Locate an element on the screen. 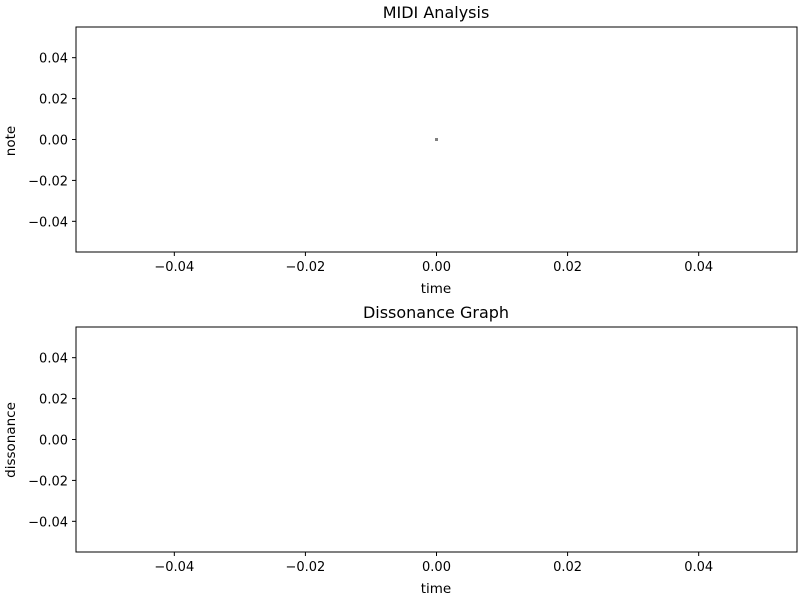 This screenshot has width=800, height=600. data-point is located at coordinates (436, 139).